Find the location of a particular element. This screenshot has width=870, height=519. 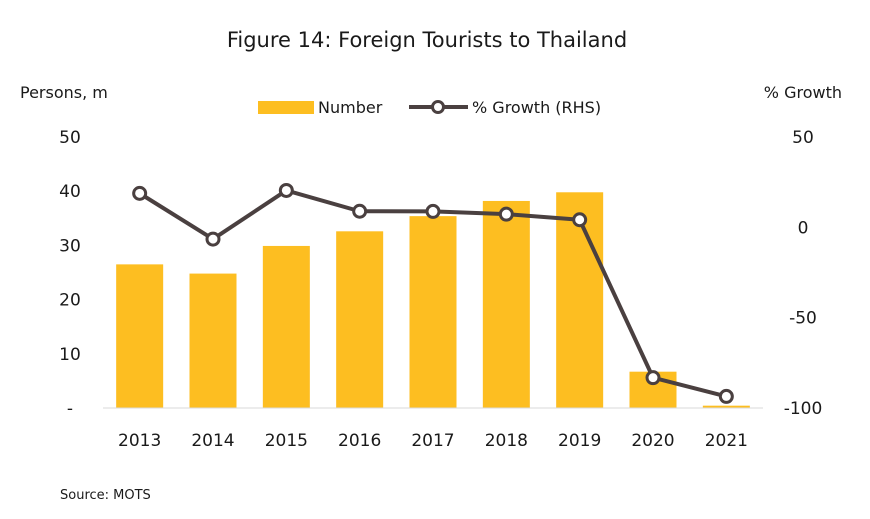

x-tick-label: 2014 is located at coordinates (212, 441).